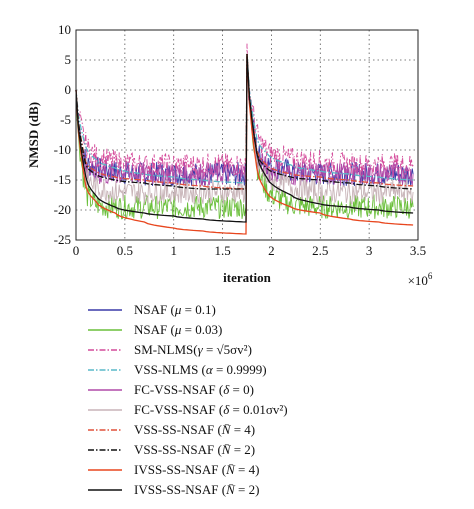 The image size is (474, 509). I want to click on x-tick-label: 2, so click(271, 250).